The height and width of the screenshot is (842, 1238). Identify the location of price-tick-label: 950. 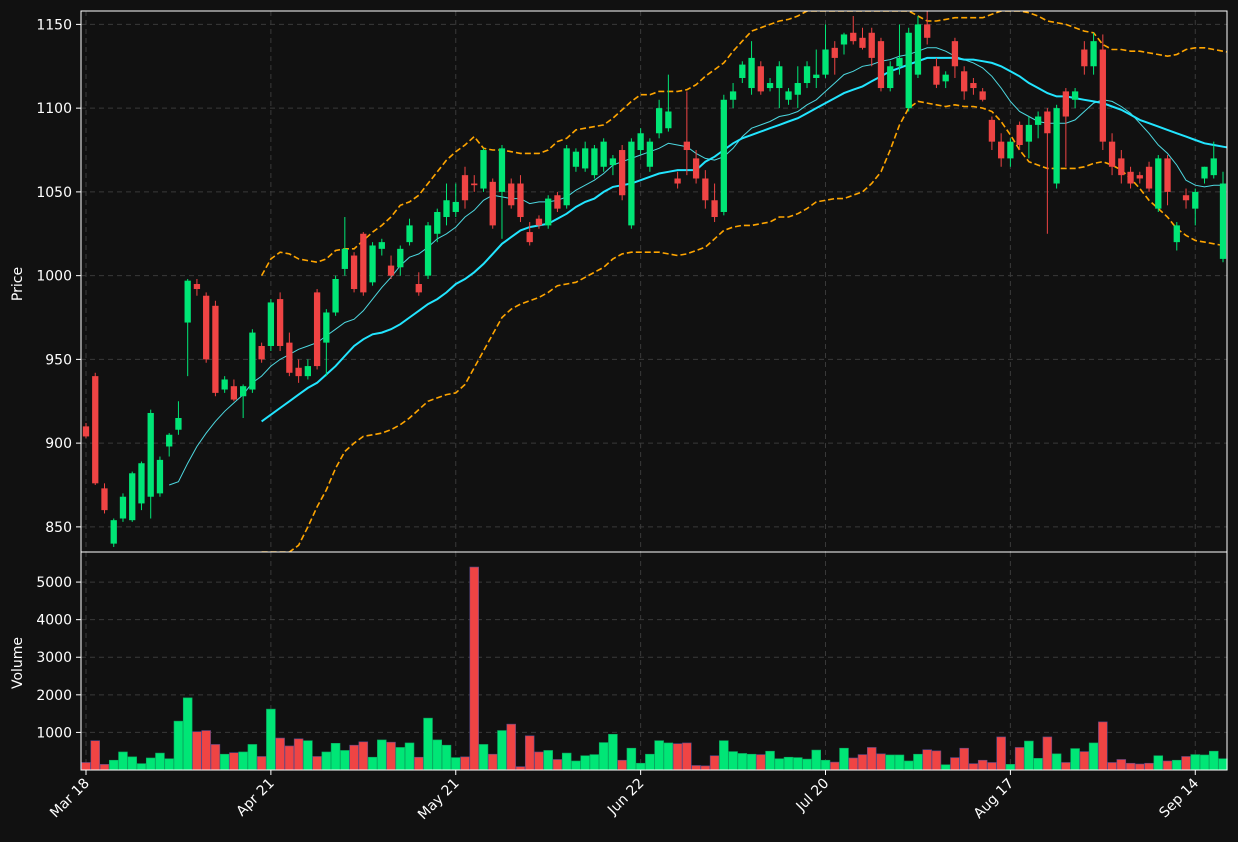
(58, 360).